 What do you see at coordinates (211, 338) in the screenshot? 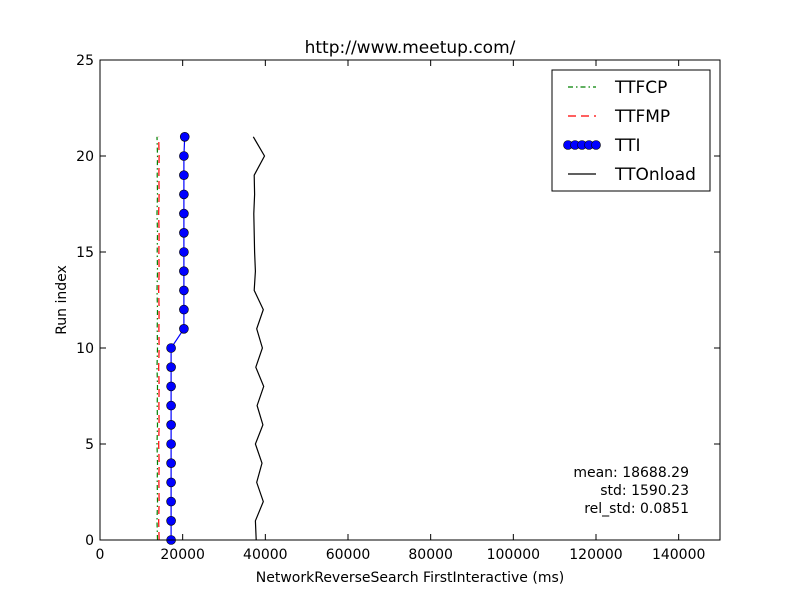
I see `series-layer` at bounding box center [211, 338].